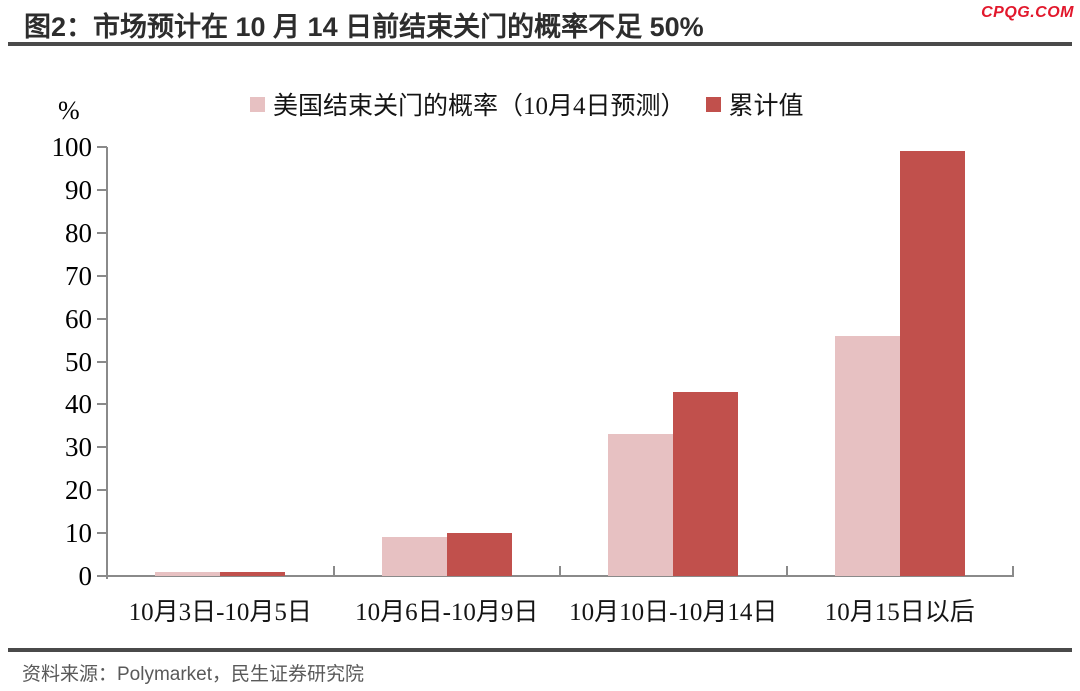 The image size is (1080, 691). What do you see at coordinates (69, 110) in the screenshot?
I see `y-axis-unit-label: %` at bounding box center [69, 110].